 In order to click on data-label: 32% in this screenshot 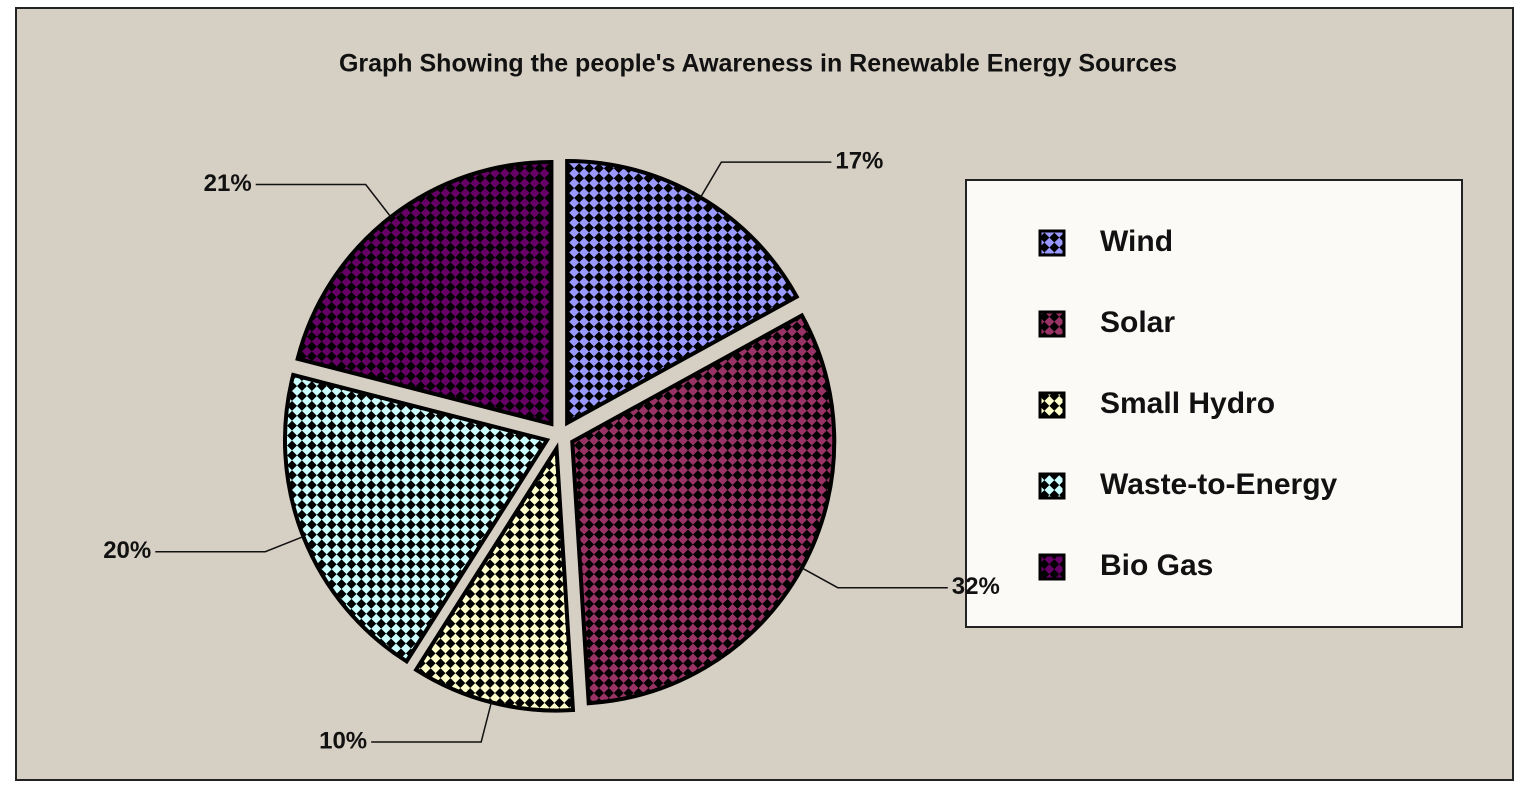, I will do `click(976, 586)`.